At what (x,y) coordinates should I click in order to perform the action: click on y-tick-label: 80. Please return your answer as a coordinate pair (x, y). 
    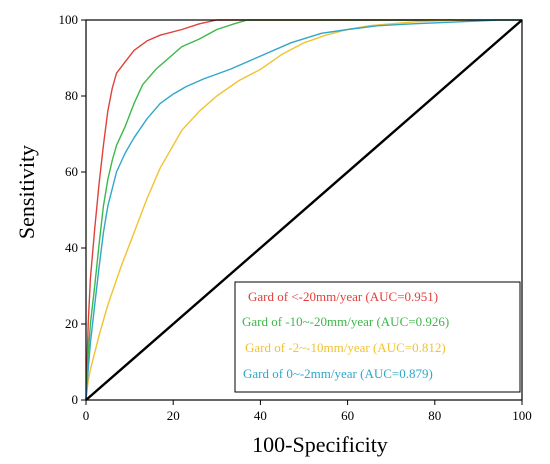
    Looking at the image, I should click on (71, 95).